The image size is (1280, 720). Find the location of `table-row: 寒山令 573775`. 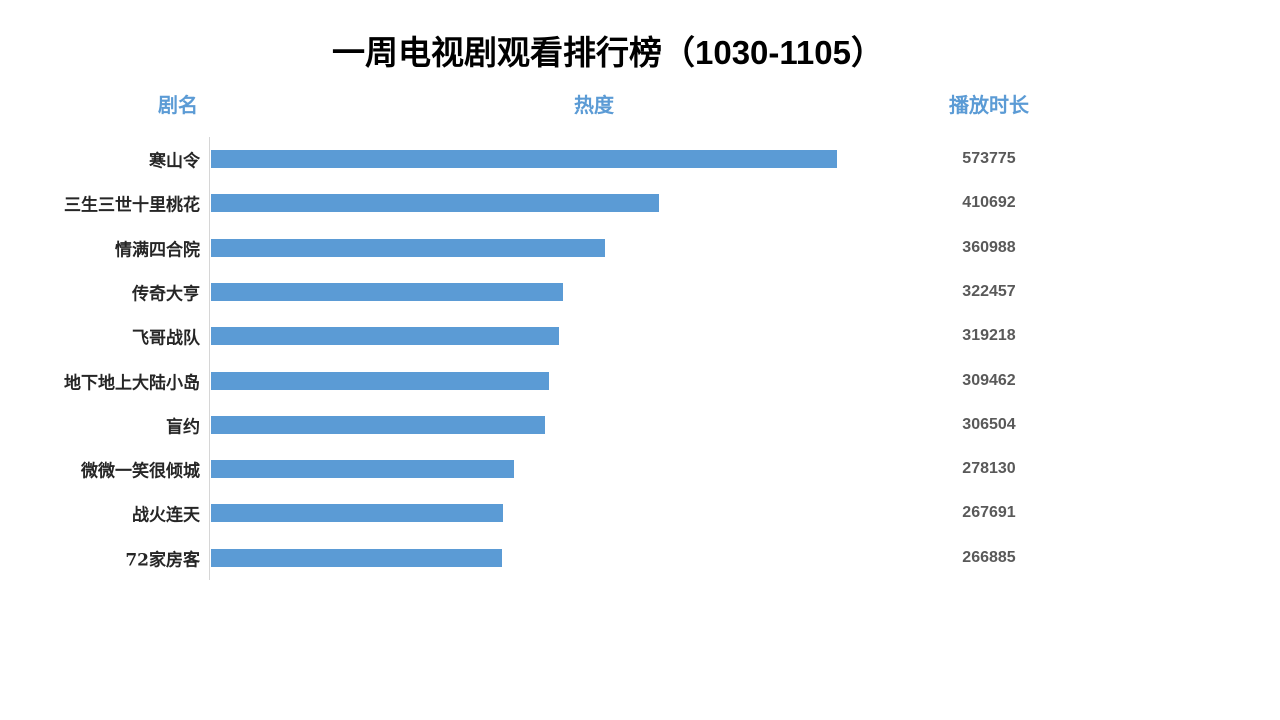

table-row: 寒山令 573775 is located at coordinates (640, 159).